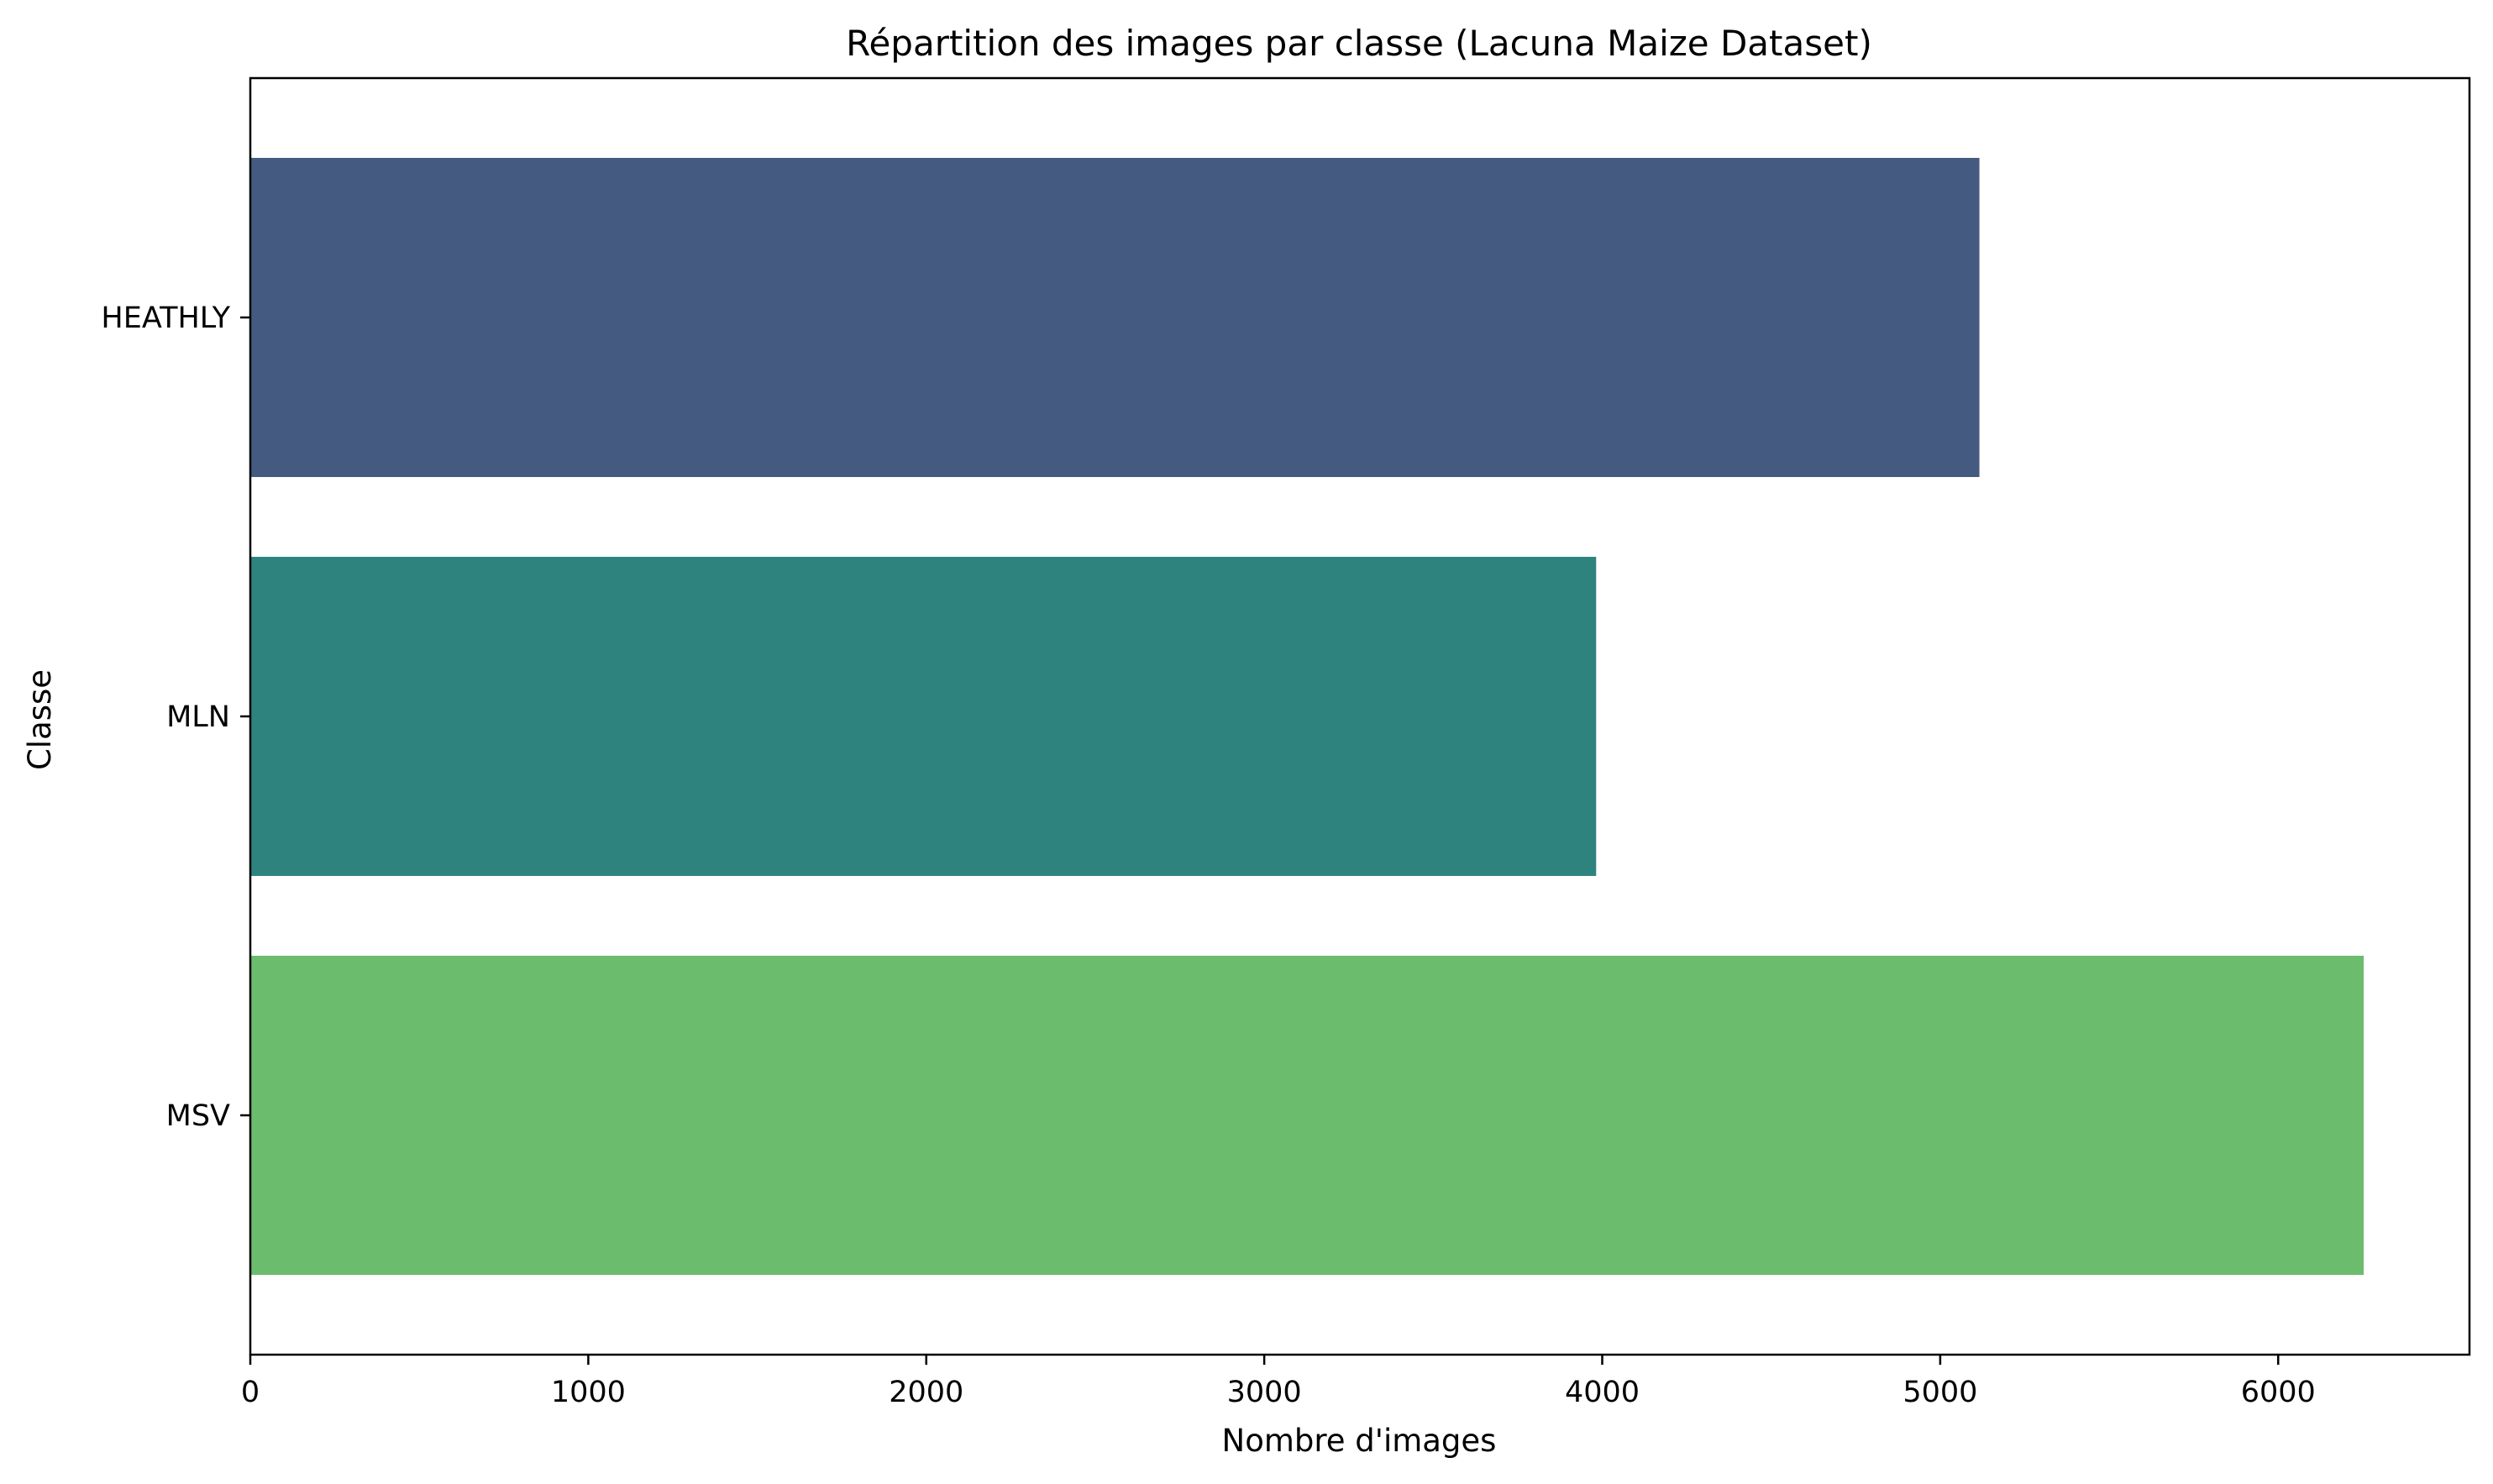  Describe the element at coordinates (1603, 1393) in the screenshot. I see `x-tick-label: 4000` at that location.